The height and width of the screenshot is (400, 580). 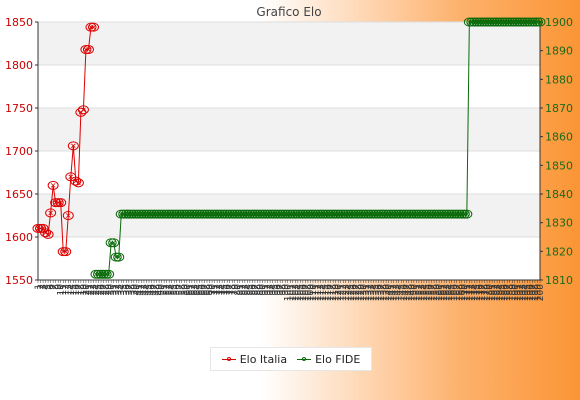 I want to click on x-tick-label: 2, so click(x=42, y=287).